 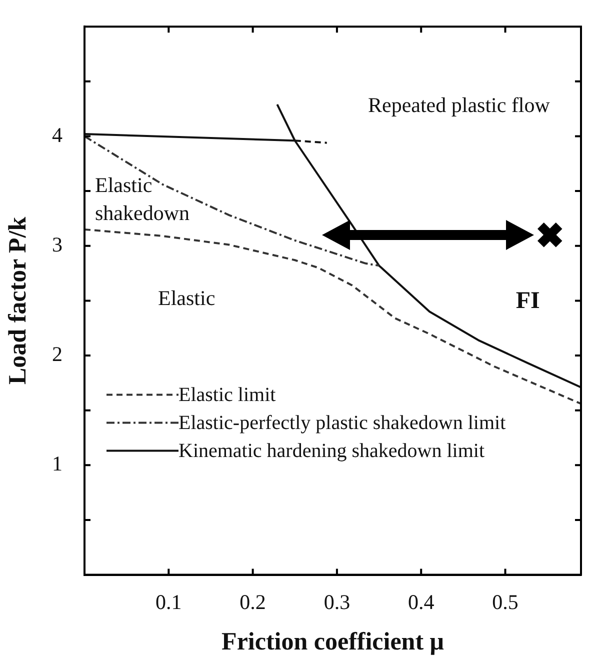 I want to click on y-tick-label: 4, so click(x=57, y=134).